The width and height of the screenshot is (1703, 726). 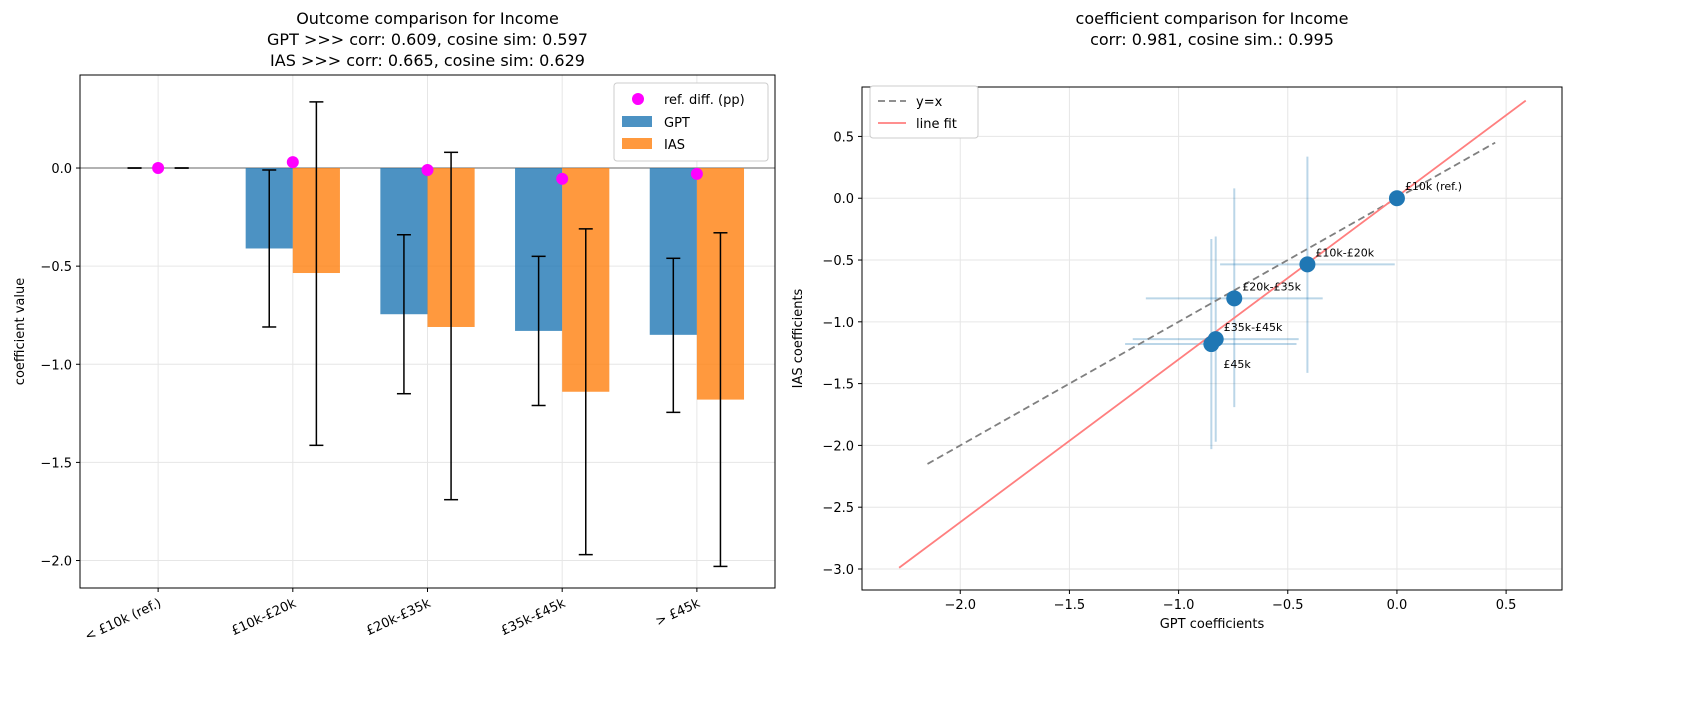 I want to click on x-tick-label: < £10k (ref.), so click(x=123, y=620).